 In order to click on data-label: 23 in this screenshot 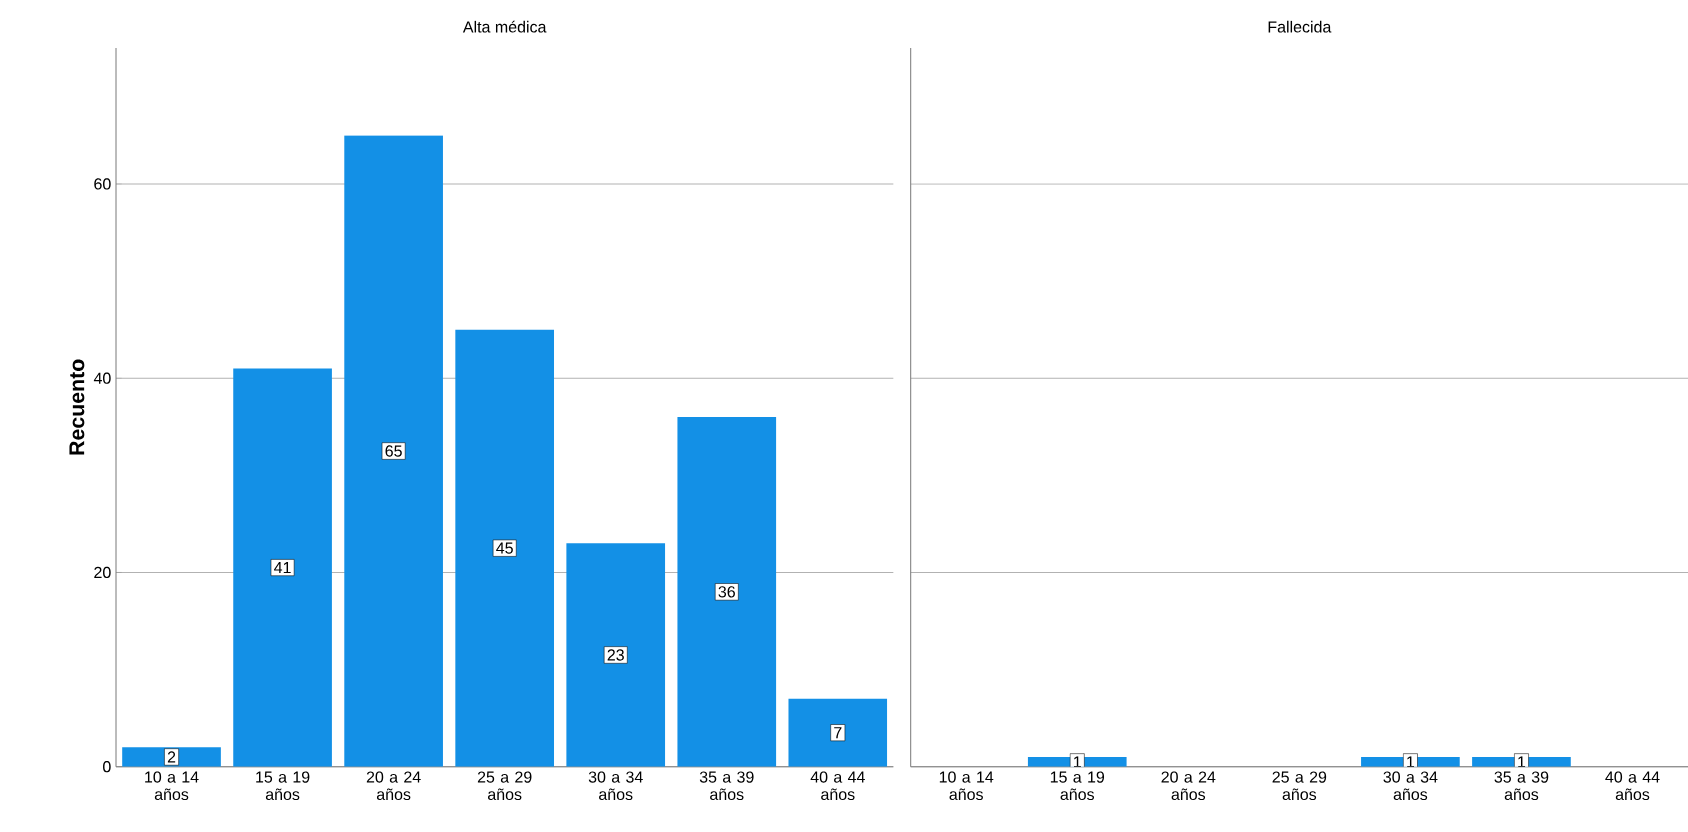, I will do `click(615, 655)`.